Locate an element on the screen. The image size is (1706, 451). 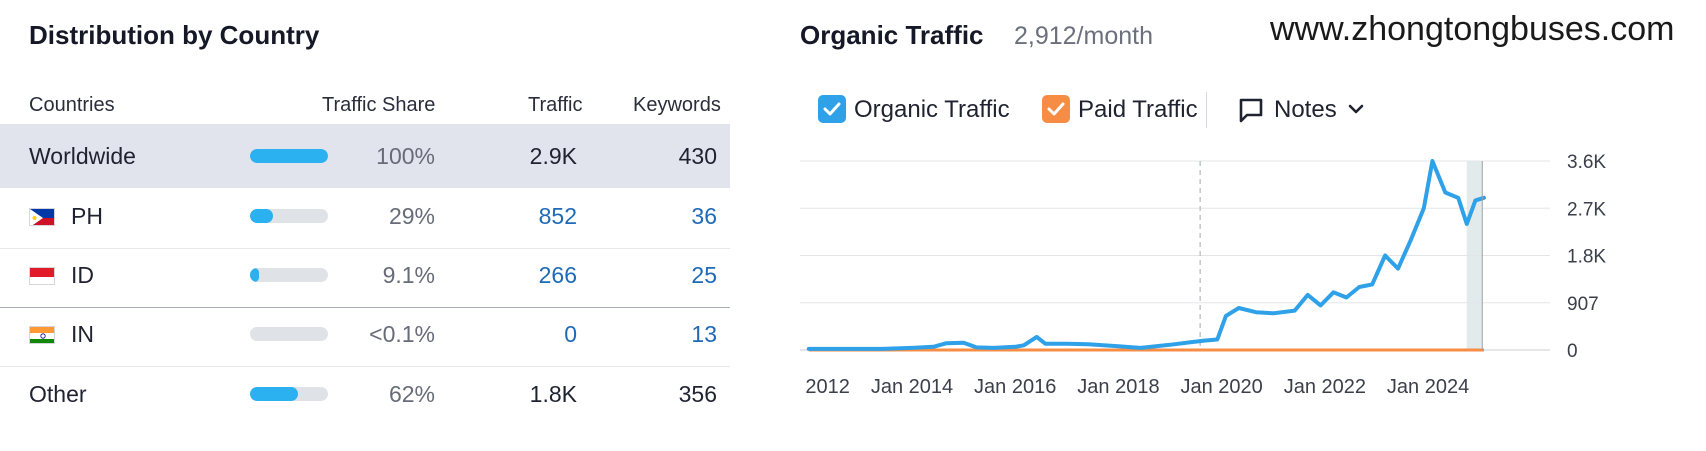
x-tick-label: Jan 2020 is located at coordinates (1221, 387).